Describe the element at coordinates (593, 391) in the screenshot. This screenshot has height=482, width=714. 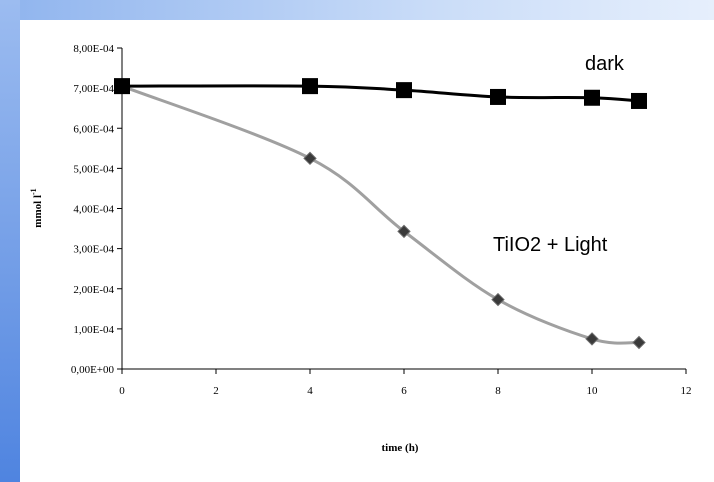
I see `x-tick-label: 10` at that location.